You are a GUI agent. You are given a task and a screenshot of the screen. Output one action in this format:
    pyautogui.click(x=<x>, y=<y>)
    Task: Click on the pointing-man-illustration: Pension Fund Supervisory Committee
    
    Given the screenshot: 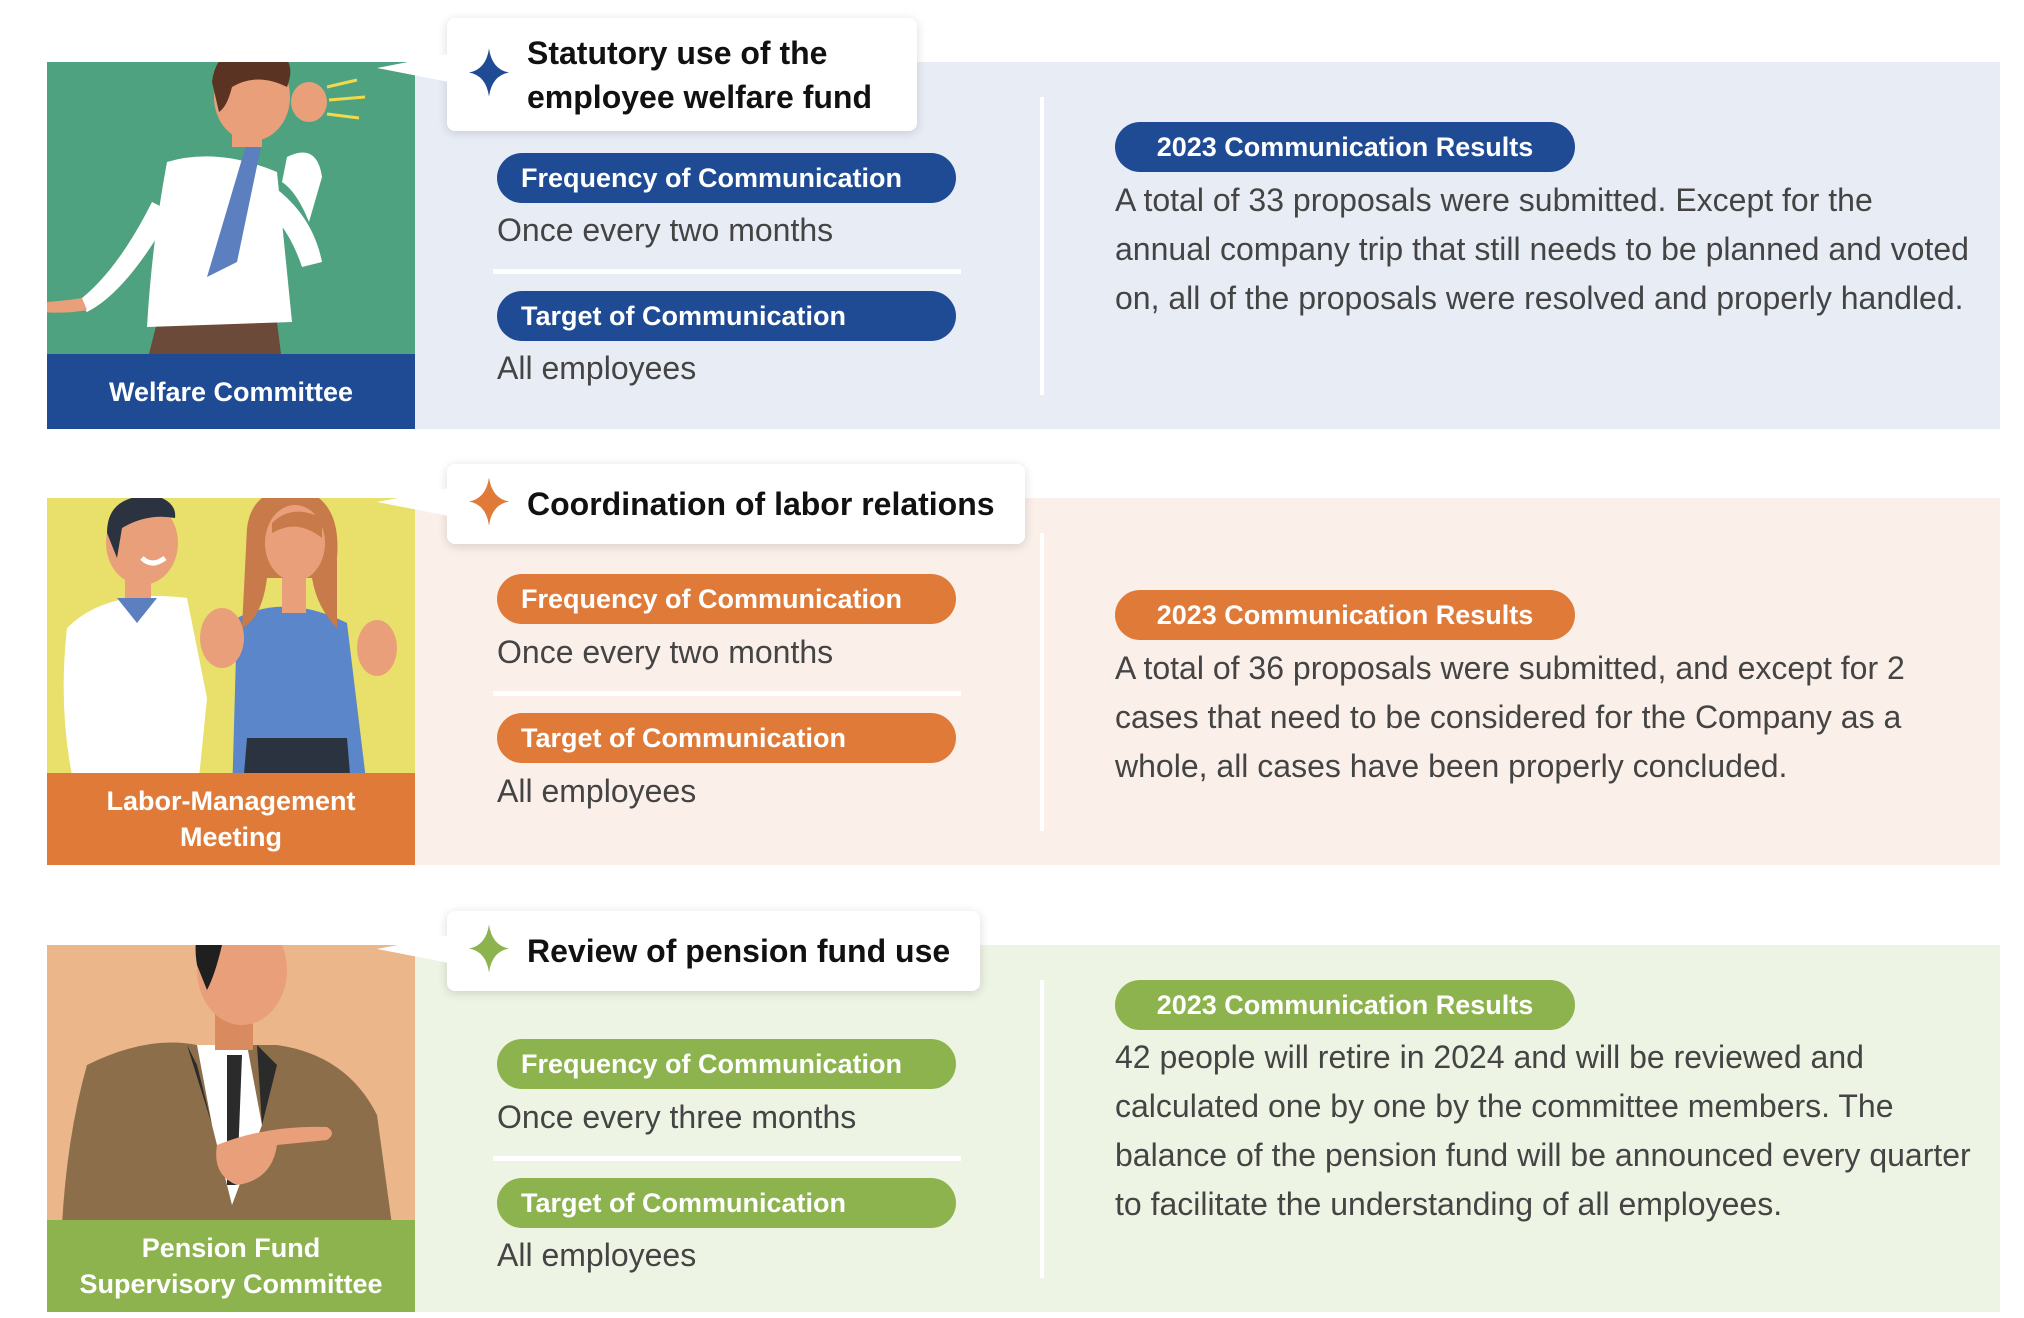 What is the action you would take?
    pyautogui.click(x=231, y=1128)
    